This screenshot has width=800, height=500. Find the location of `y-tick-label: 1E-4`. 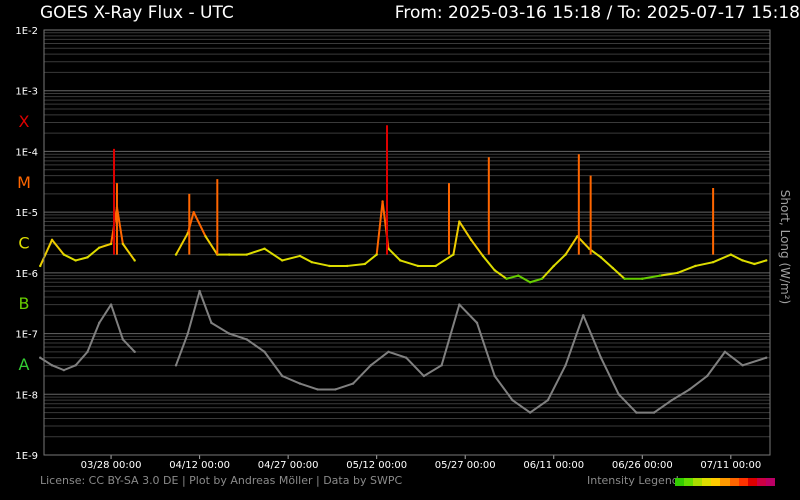

y-tick-label: 1E-4 is located at coordinates (26, 152).